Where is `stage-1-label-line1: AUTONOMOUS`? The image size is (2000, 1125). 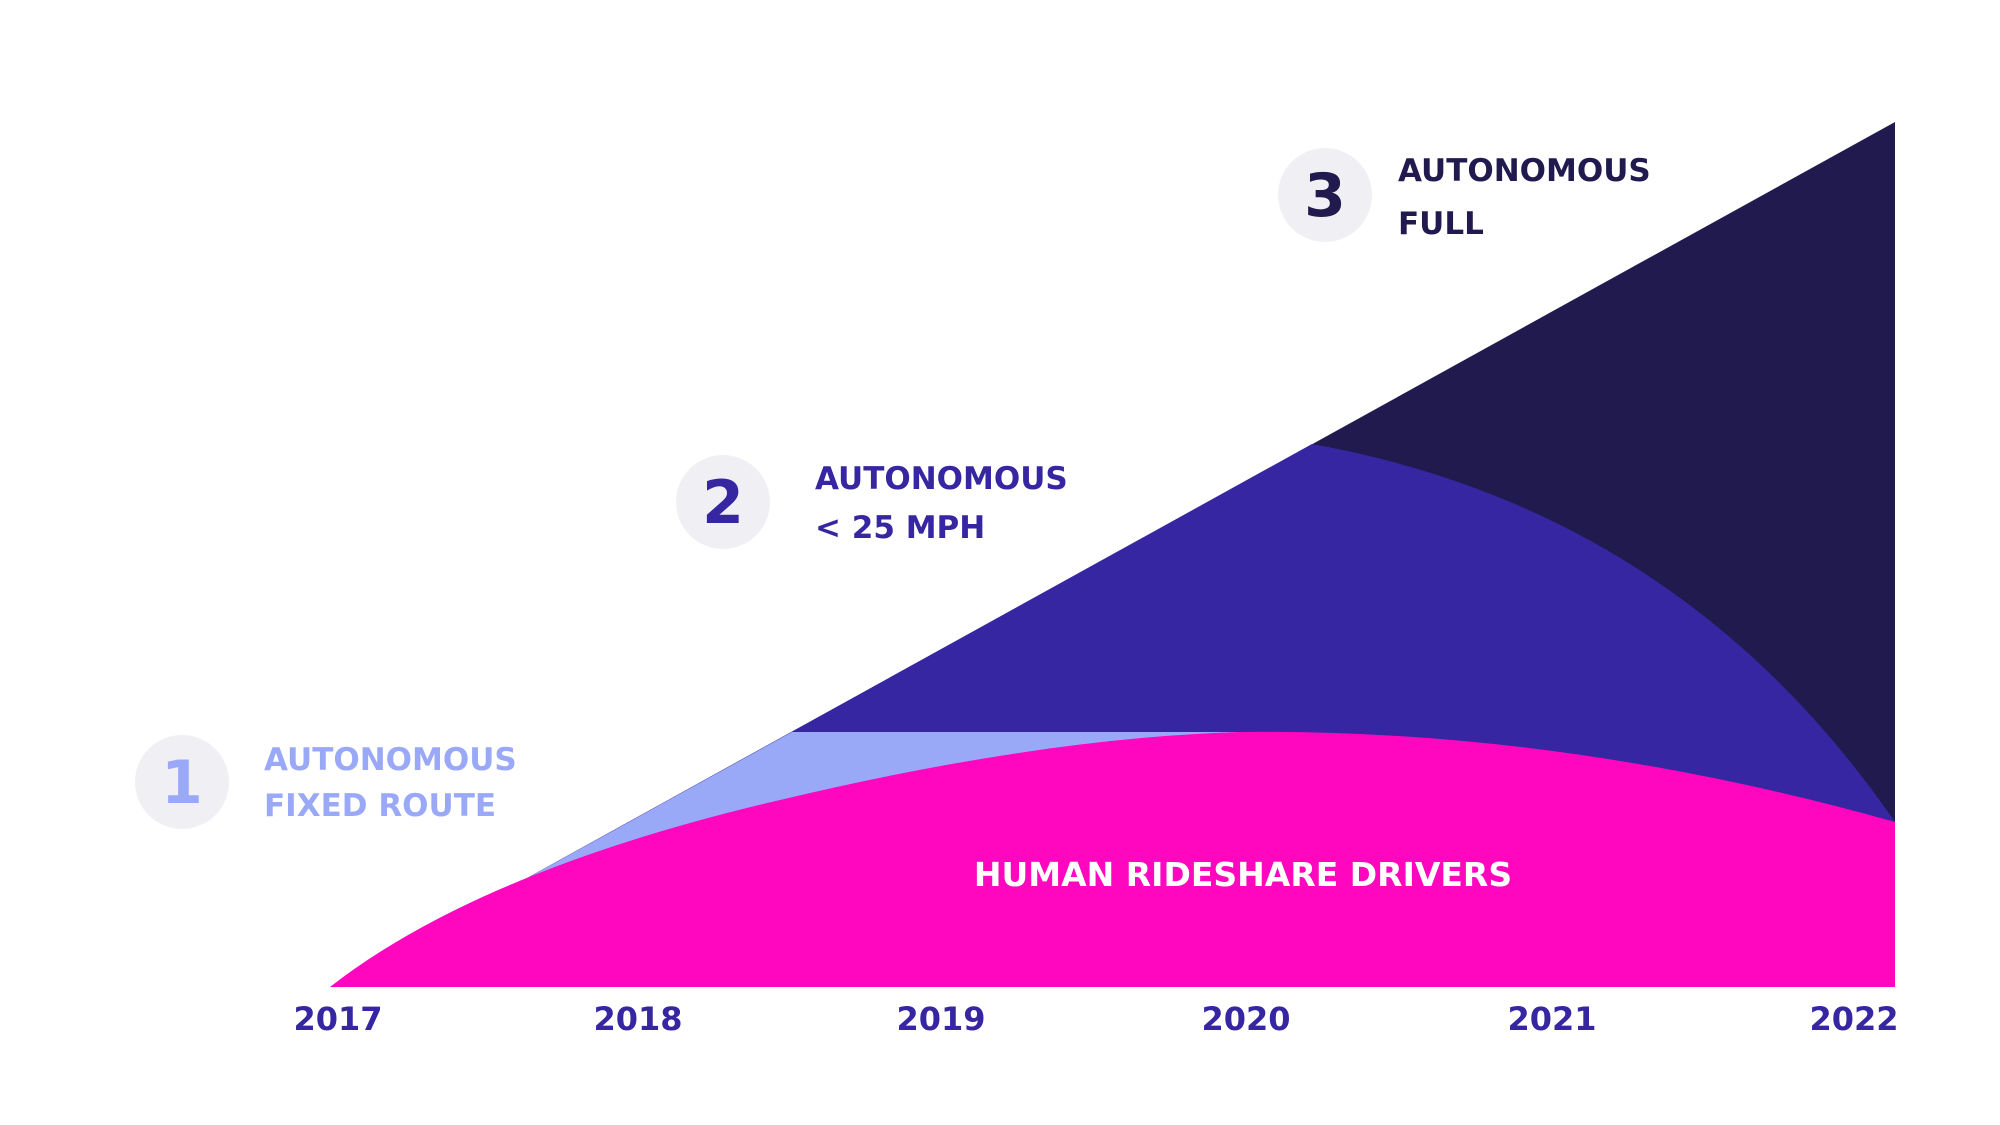
stage-1-label-line1: AUTONOMOUS is located at coordinates (390, 760).